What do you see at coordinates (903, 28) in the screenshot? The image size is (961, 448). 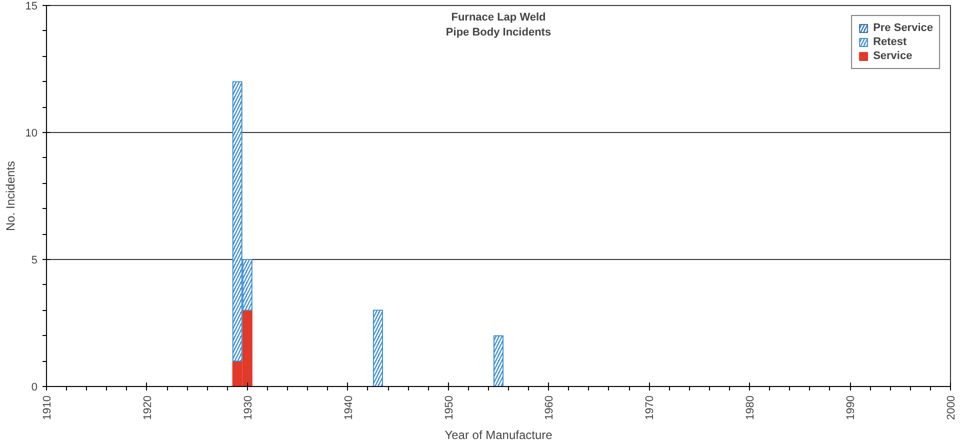 I see `legend-label: Pre Service` at bounding box center [903, 28].